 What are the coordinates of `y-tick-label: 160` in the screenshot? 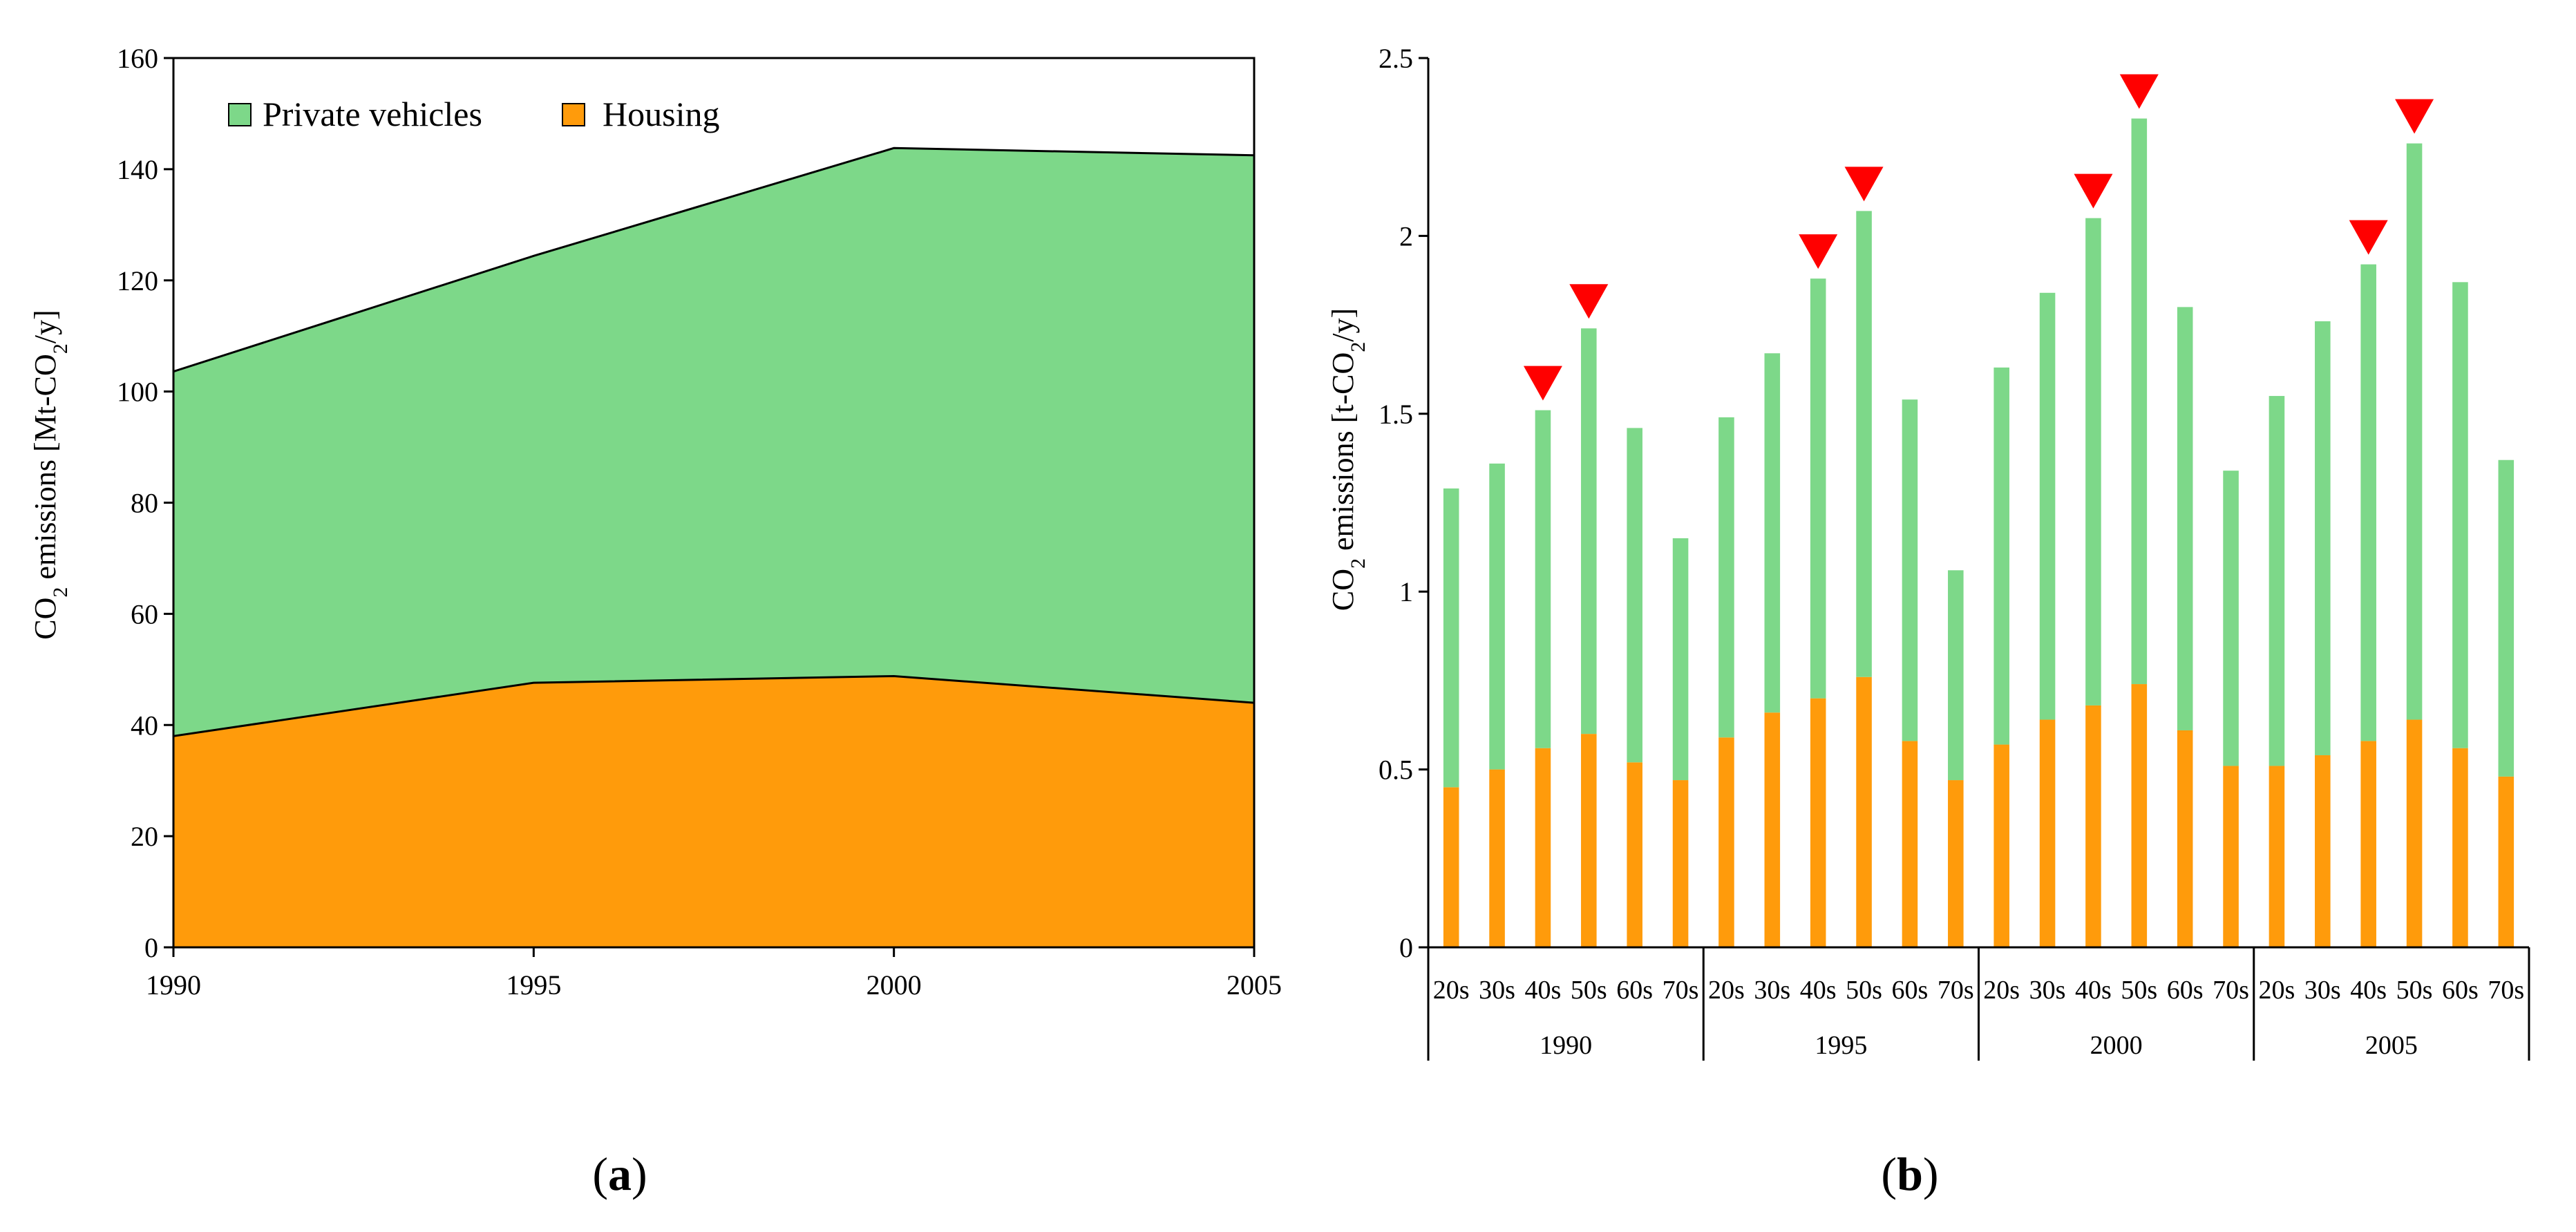 It's located at (137, 58).